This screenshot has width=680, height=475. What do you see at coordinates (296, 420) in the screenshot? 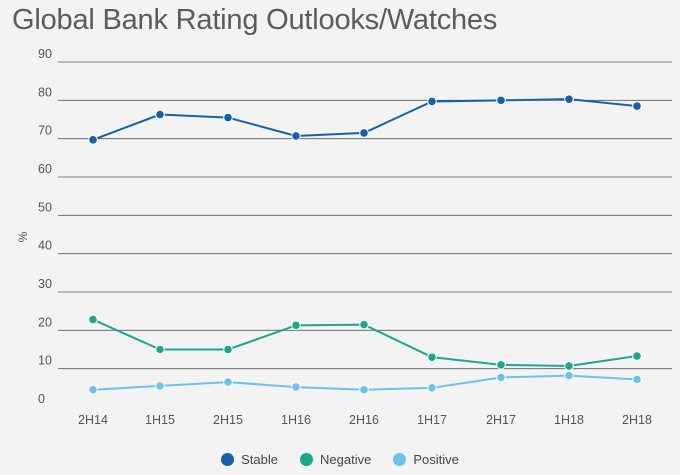
I see `x-tick-label: 1H16` at bounding box center [296, 420].